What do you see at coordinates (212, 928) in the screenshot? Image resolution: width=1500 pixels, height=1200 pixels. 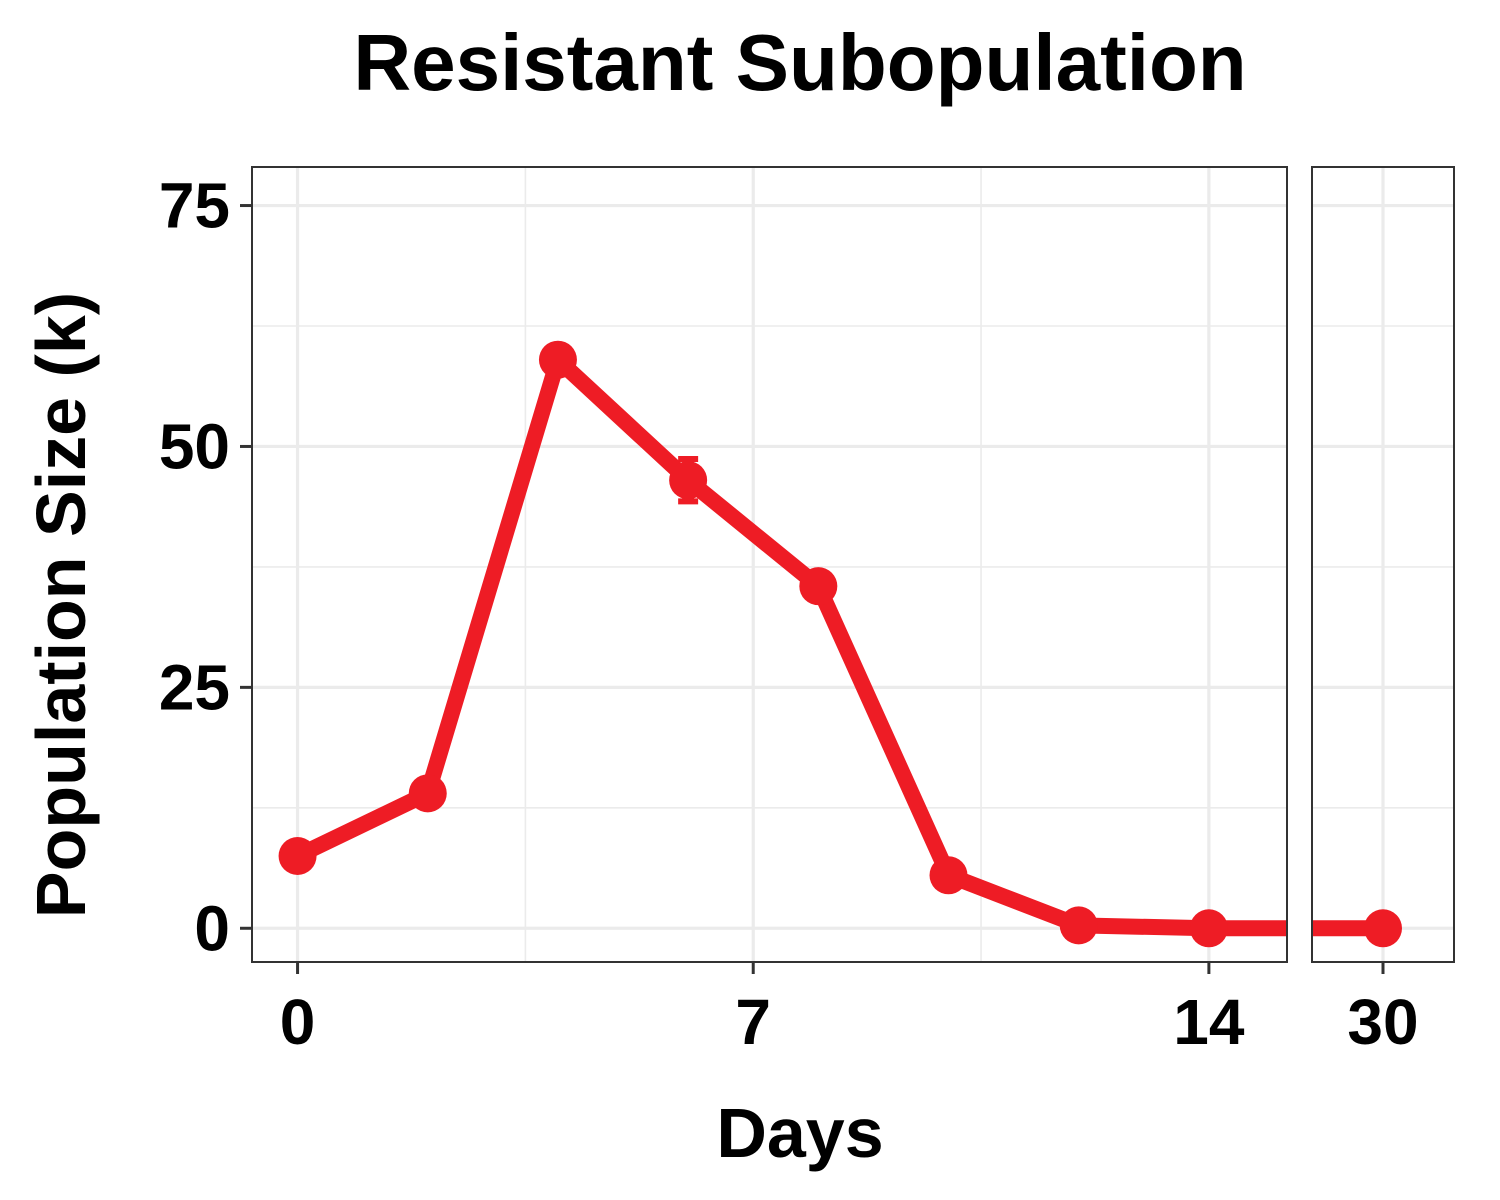 I see `y-tick-label: 0` at bounding box center [212, 928].